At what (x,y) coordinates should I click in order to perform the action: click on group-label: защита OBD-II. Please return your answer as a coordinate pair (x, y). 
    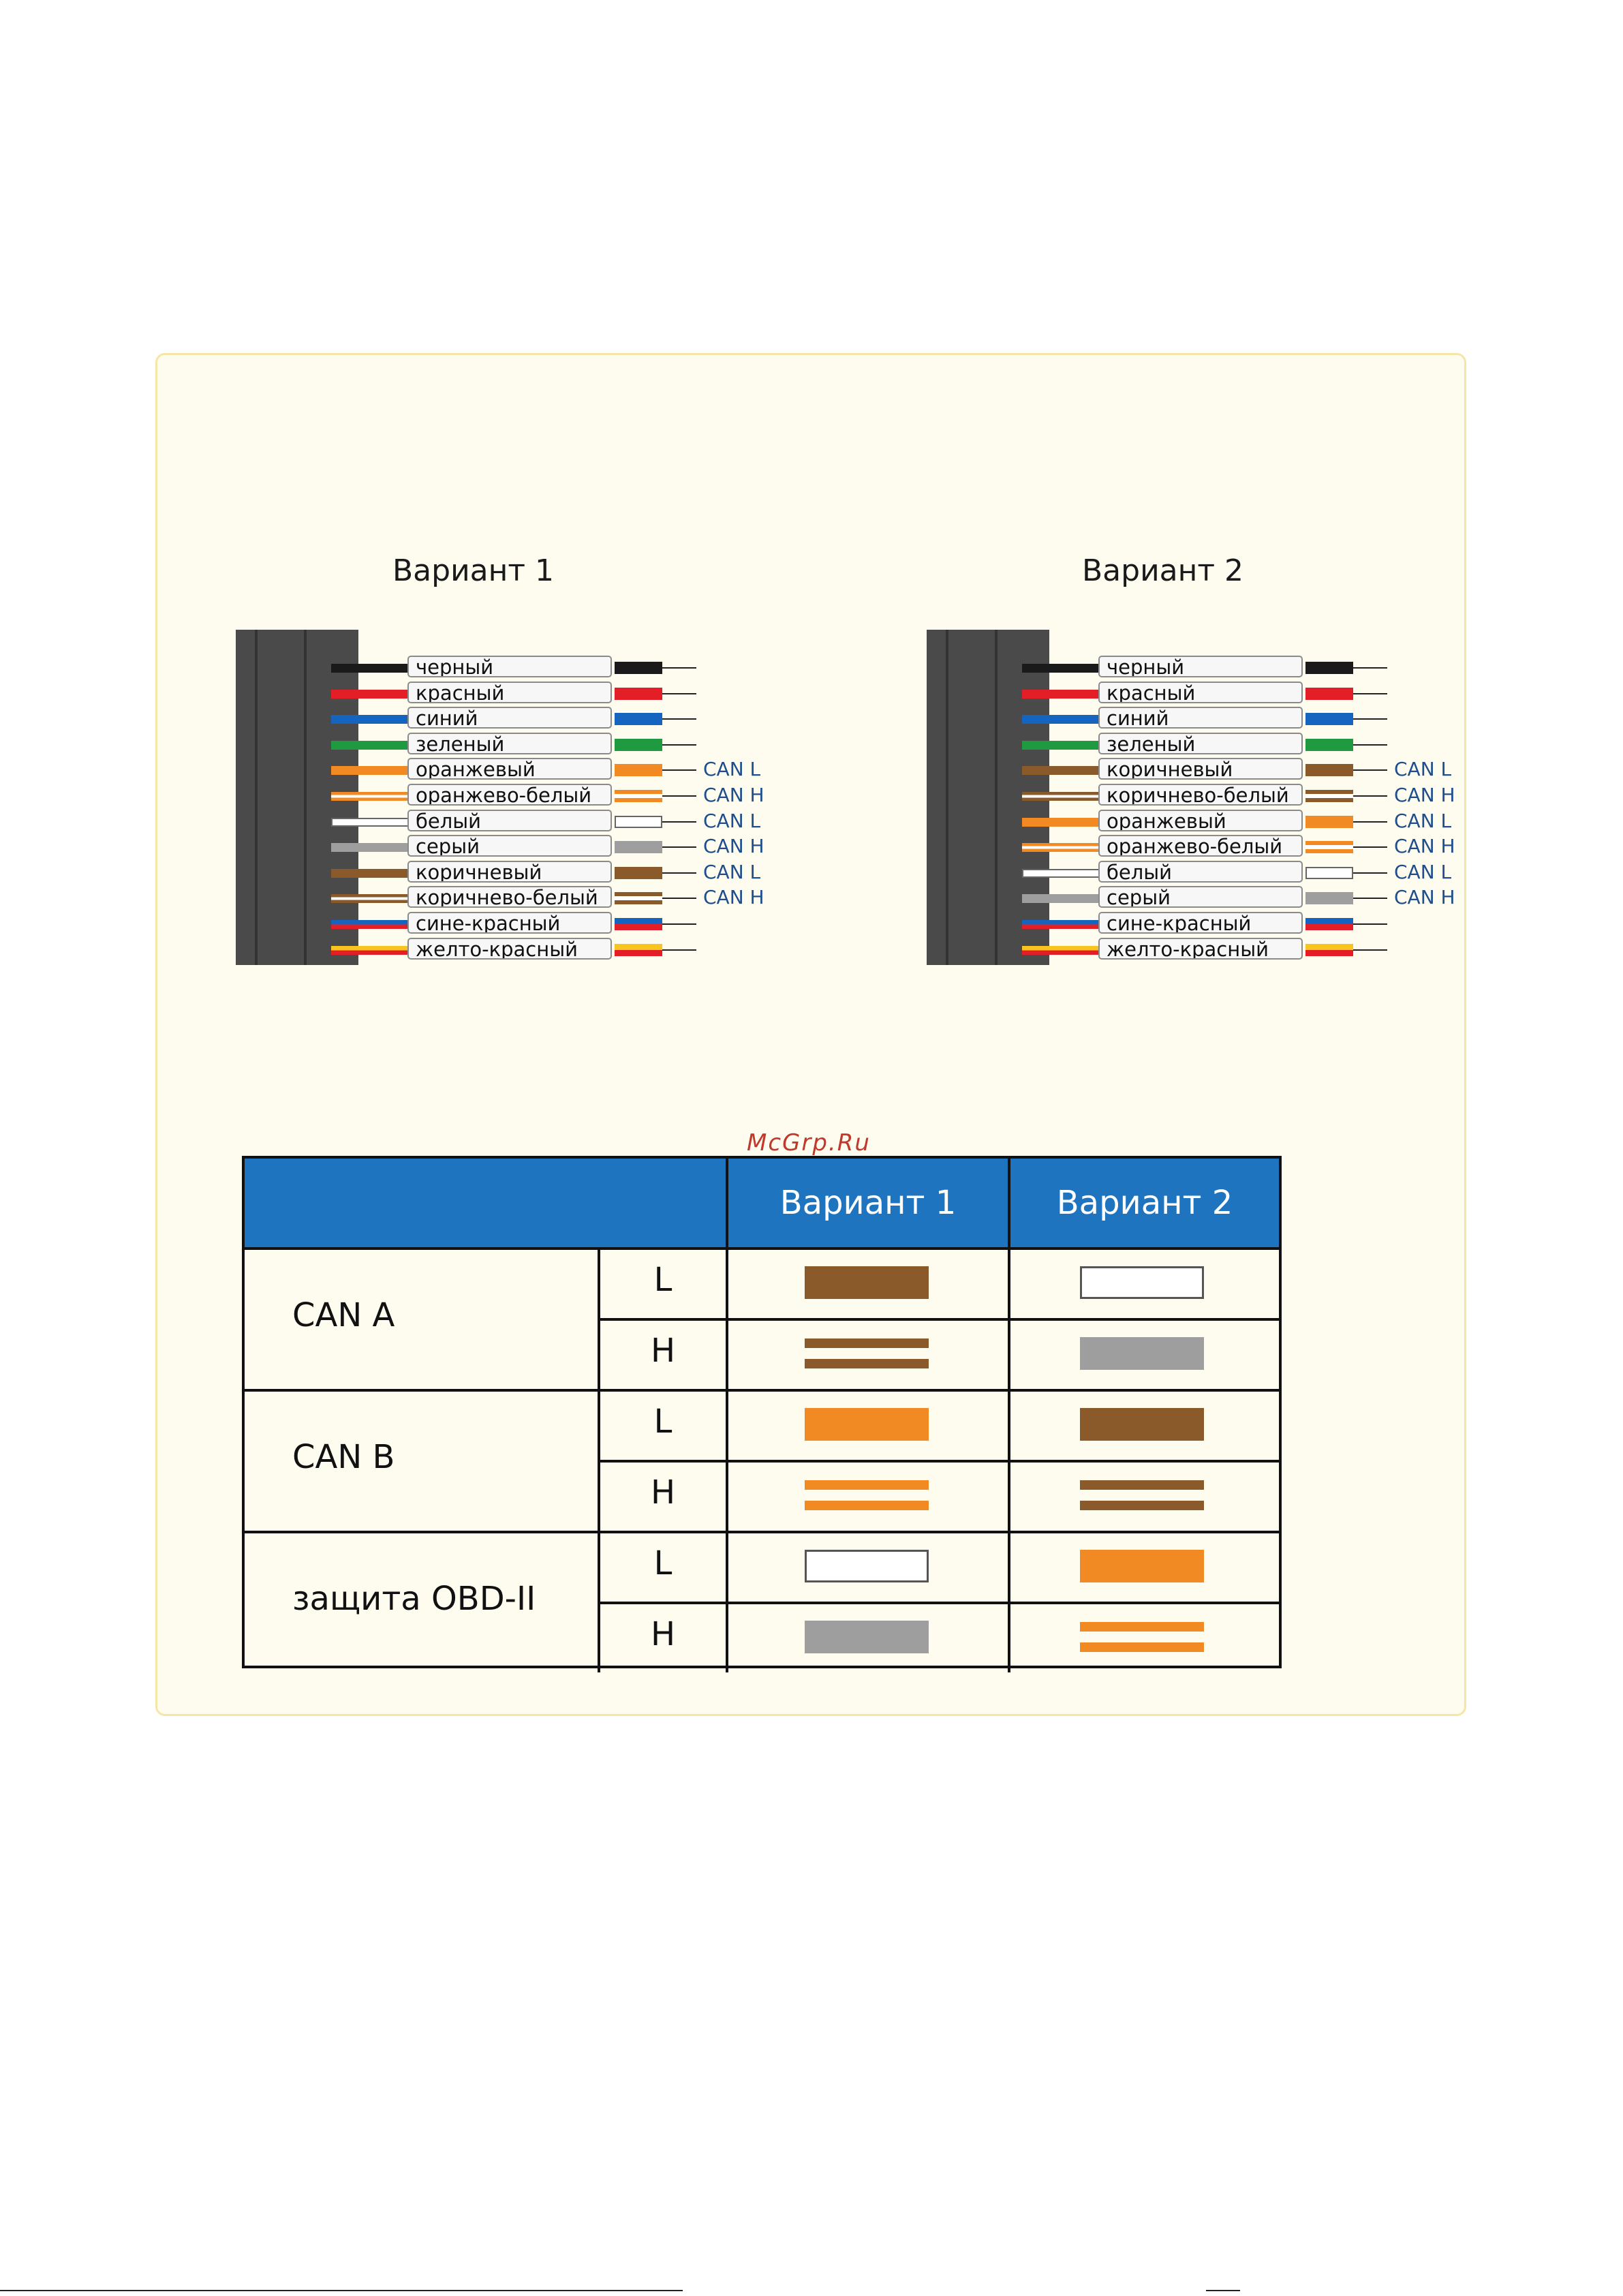
    Looking at the image, I should click on (414, 1599).